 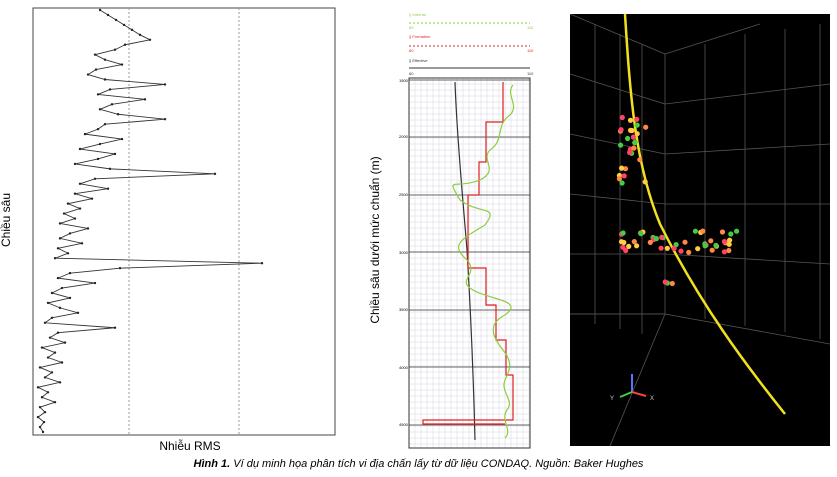 What do you see at coordinates (418, 60) in the screenshot?
I see `legend-label: § Effective` at bounding box center [418, 60].